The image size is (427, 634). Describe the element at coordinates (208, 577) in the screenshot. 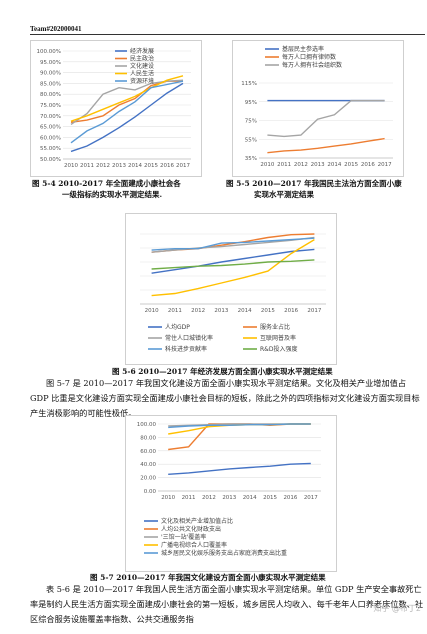

I see `fig7-caption: 图 5-7 2010—2017 年我国文化建设方面全面小康实现水平测定结果` at that location.